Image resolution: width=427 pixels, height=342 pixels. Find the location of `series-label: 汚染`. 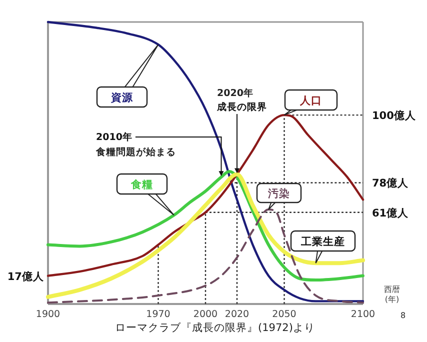

series-label: 汚染 is located at coordinates (278, 193).